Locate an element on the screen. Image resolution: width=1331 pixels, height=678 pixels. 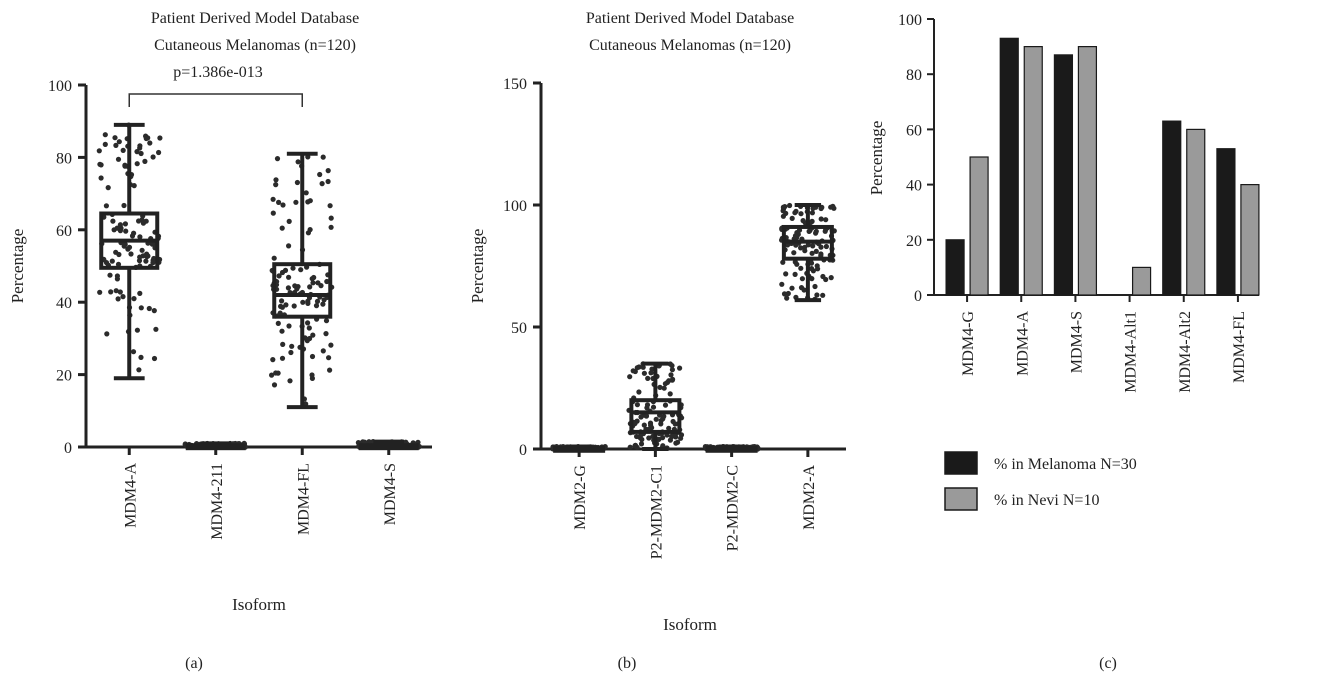
panel-a-boxes is located at coordinates (259, 286).